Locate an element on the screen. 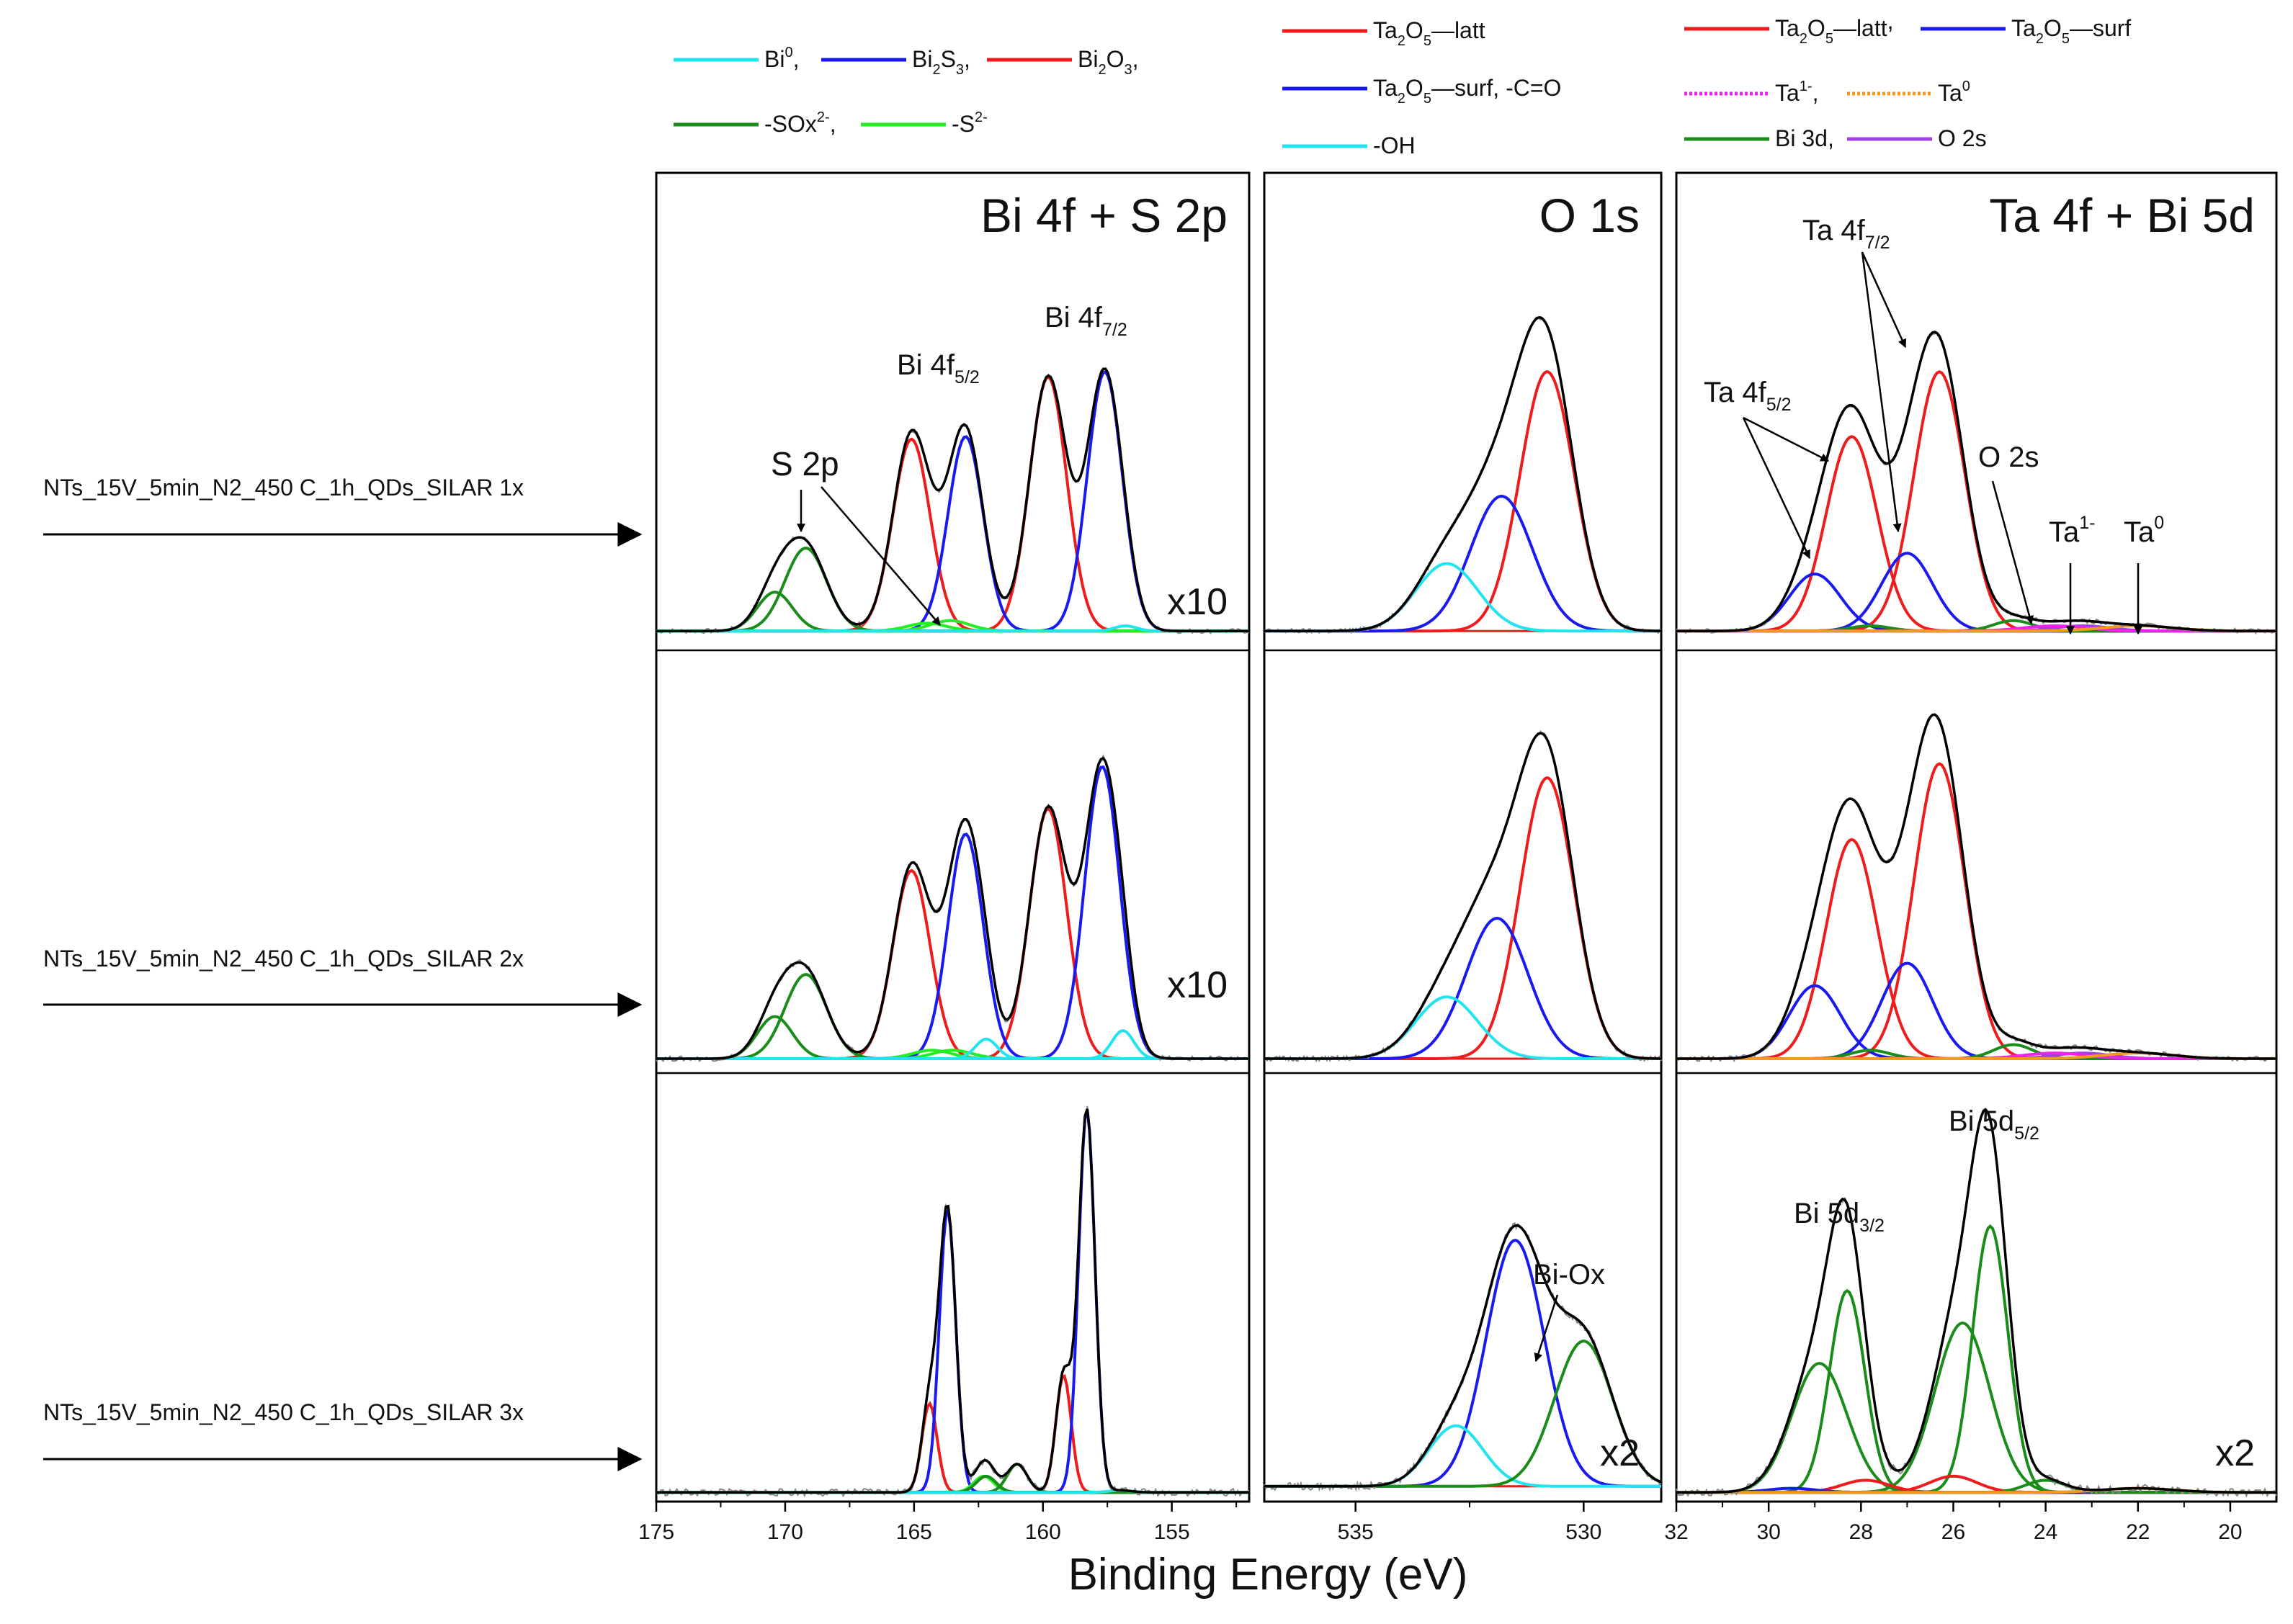 The image size is (2293, 1624). annotation-bi-5d52-sub: 5/2 is located at coordinates (2027, 1133).